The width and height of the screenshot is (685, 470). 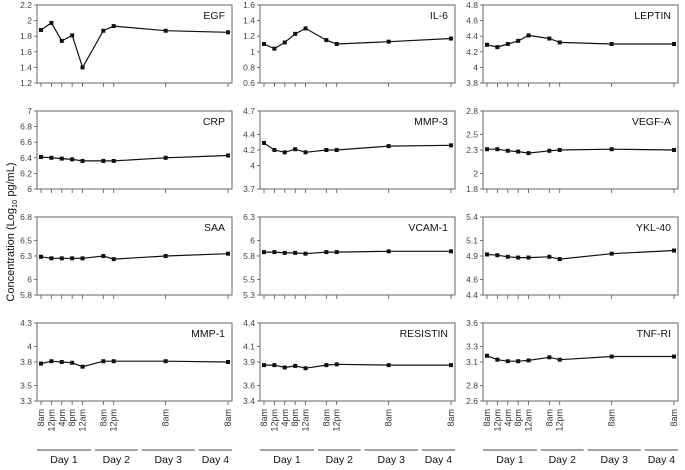 I want to click on panel-title: SAA, so click(x=214, y=228).